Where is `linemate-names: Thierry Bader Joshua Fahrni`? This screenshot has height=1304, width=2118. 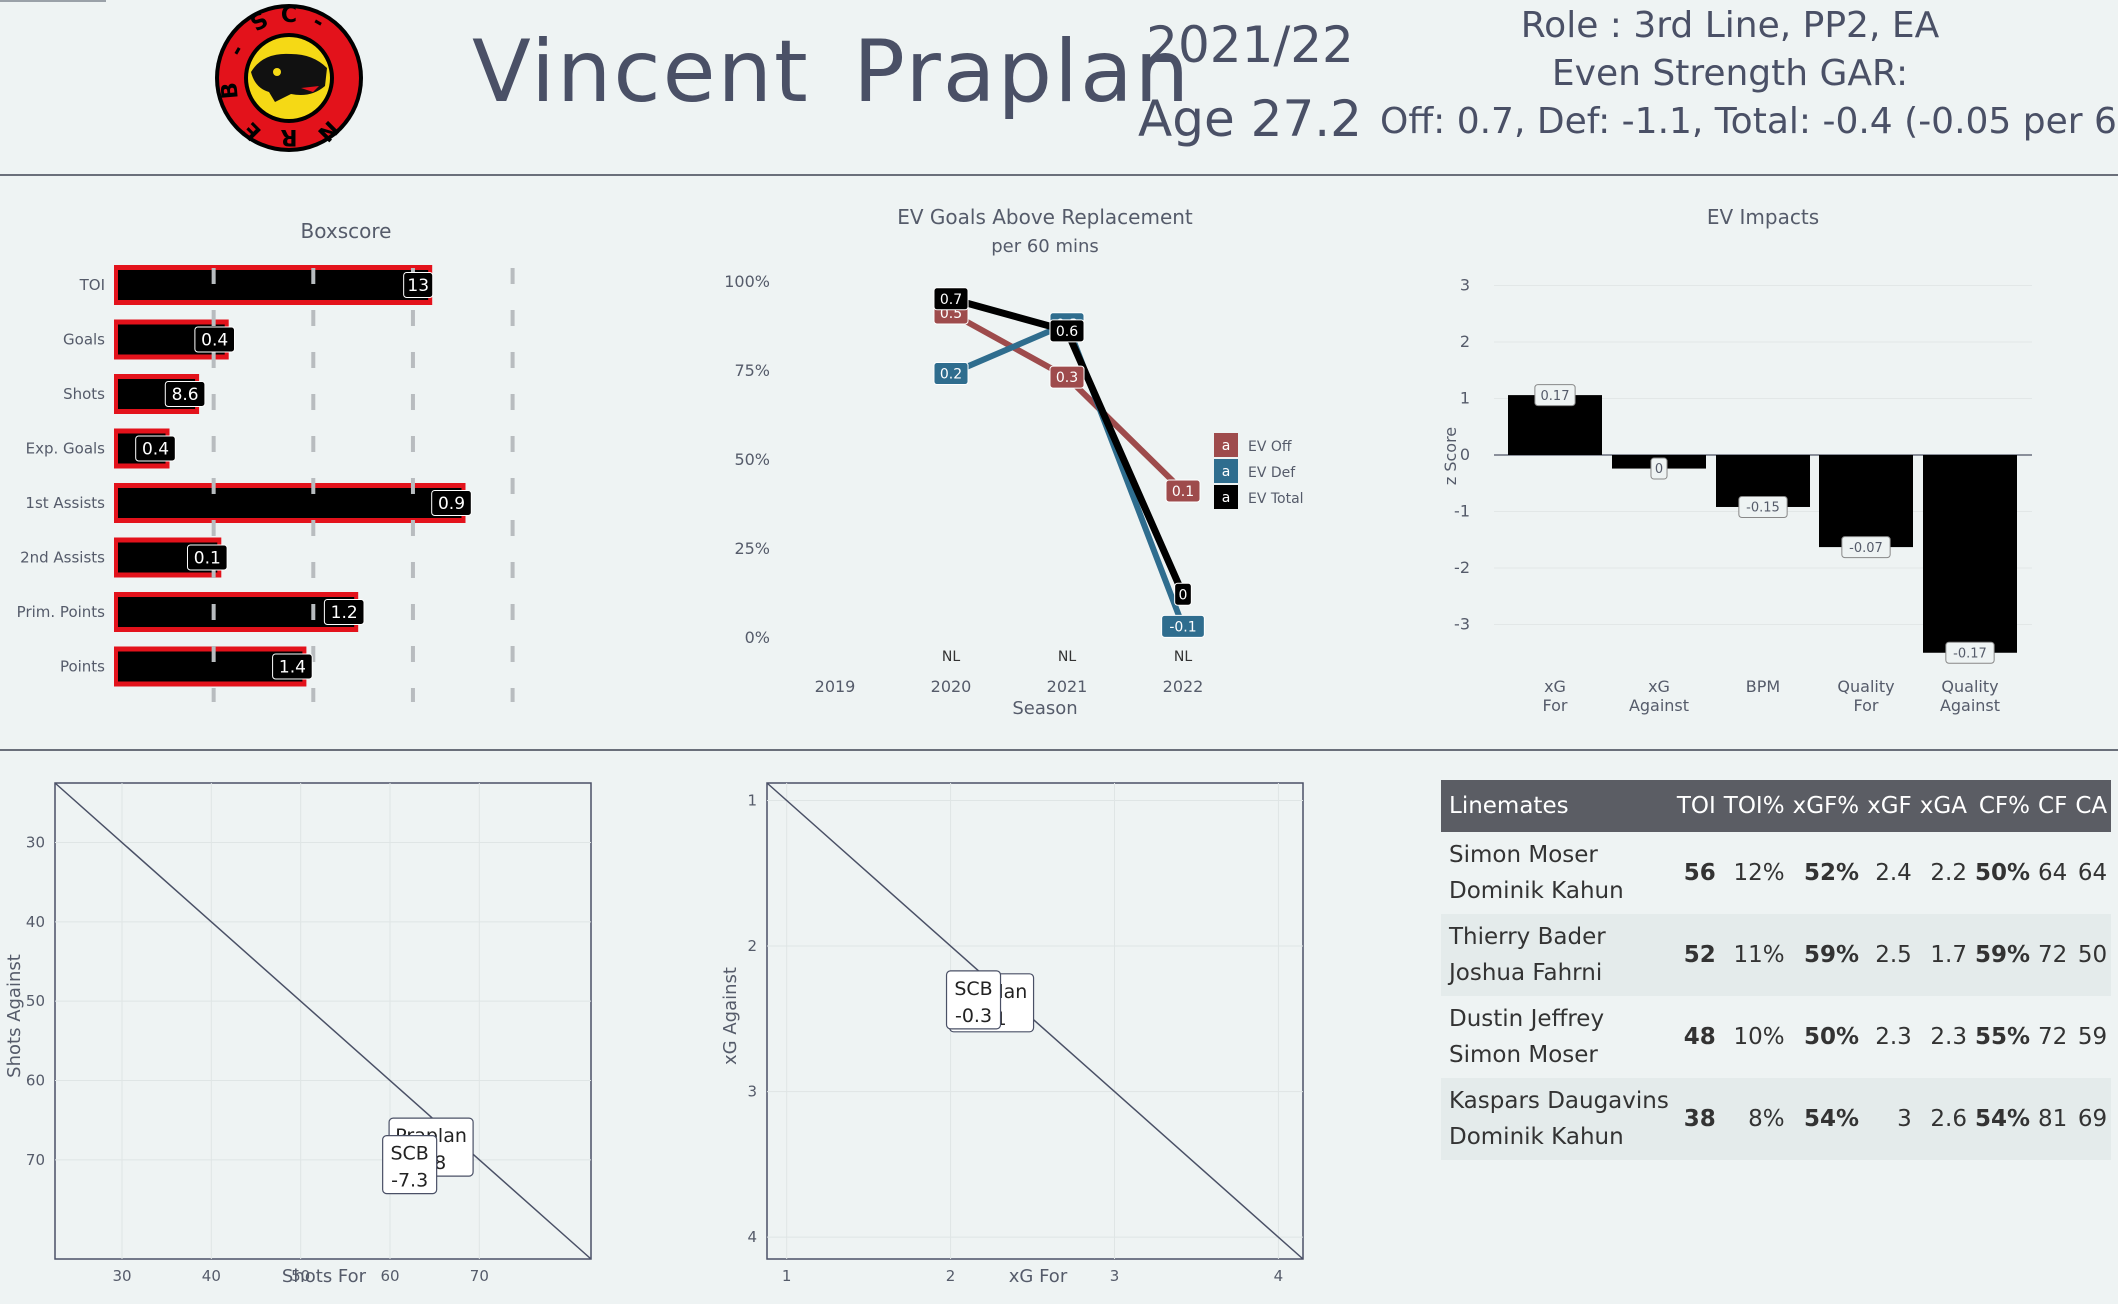 linemate-names: Thierry Bader Joshua Fahrni is located at coordinates (1557, 955).